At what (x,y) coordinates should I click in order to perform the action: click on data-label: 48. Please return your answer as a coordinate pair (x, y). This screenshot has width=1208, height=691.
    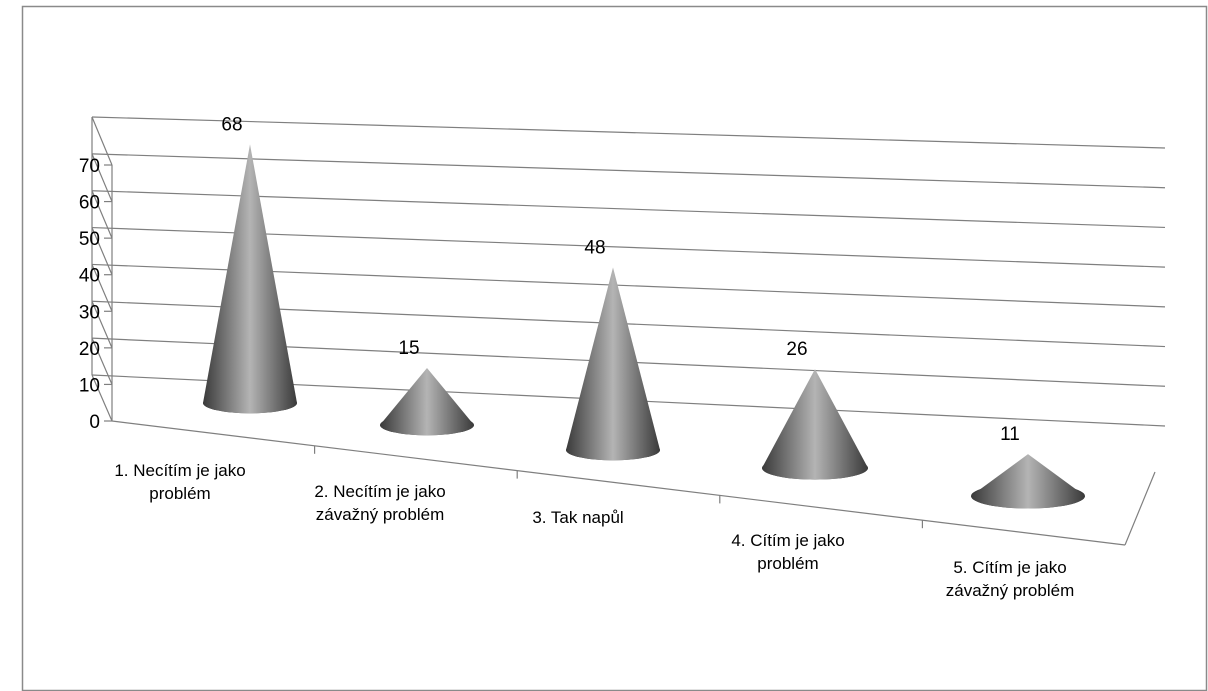
    Looking at the image, I should click on (594, 247).